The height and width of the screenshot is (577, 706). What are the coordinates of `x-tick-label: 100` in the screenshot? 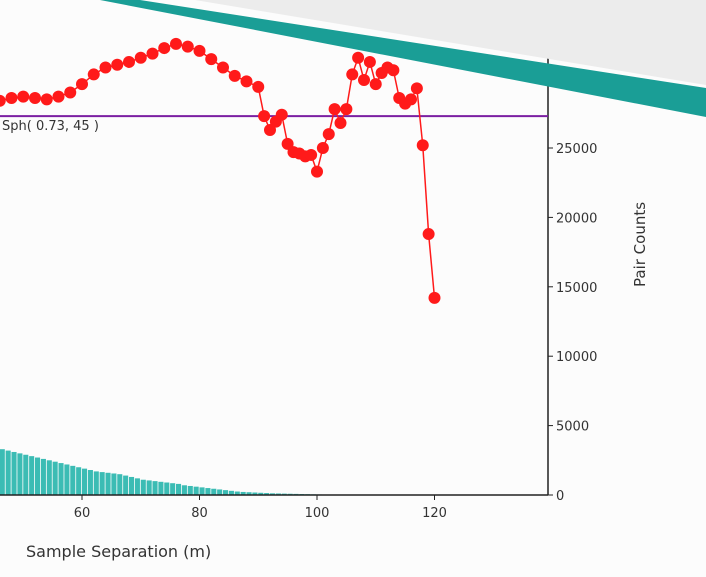 It's located at (317, 513).